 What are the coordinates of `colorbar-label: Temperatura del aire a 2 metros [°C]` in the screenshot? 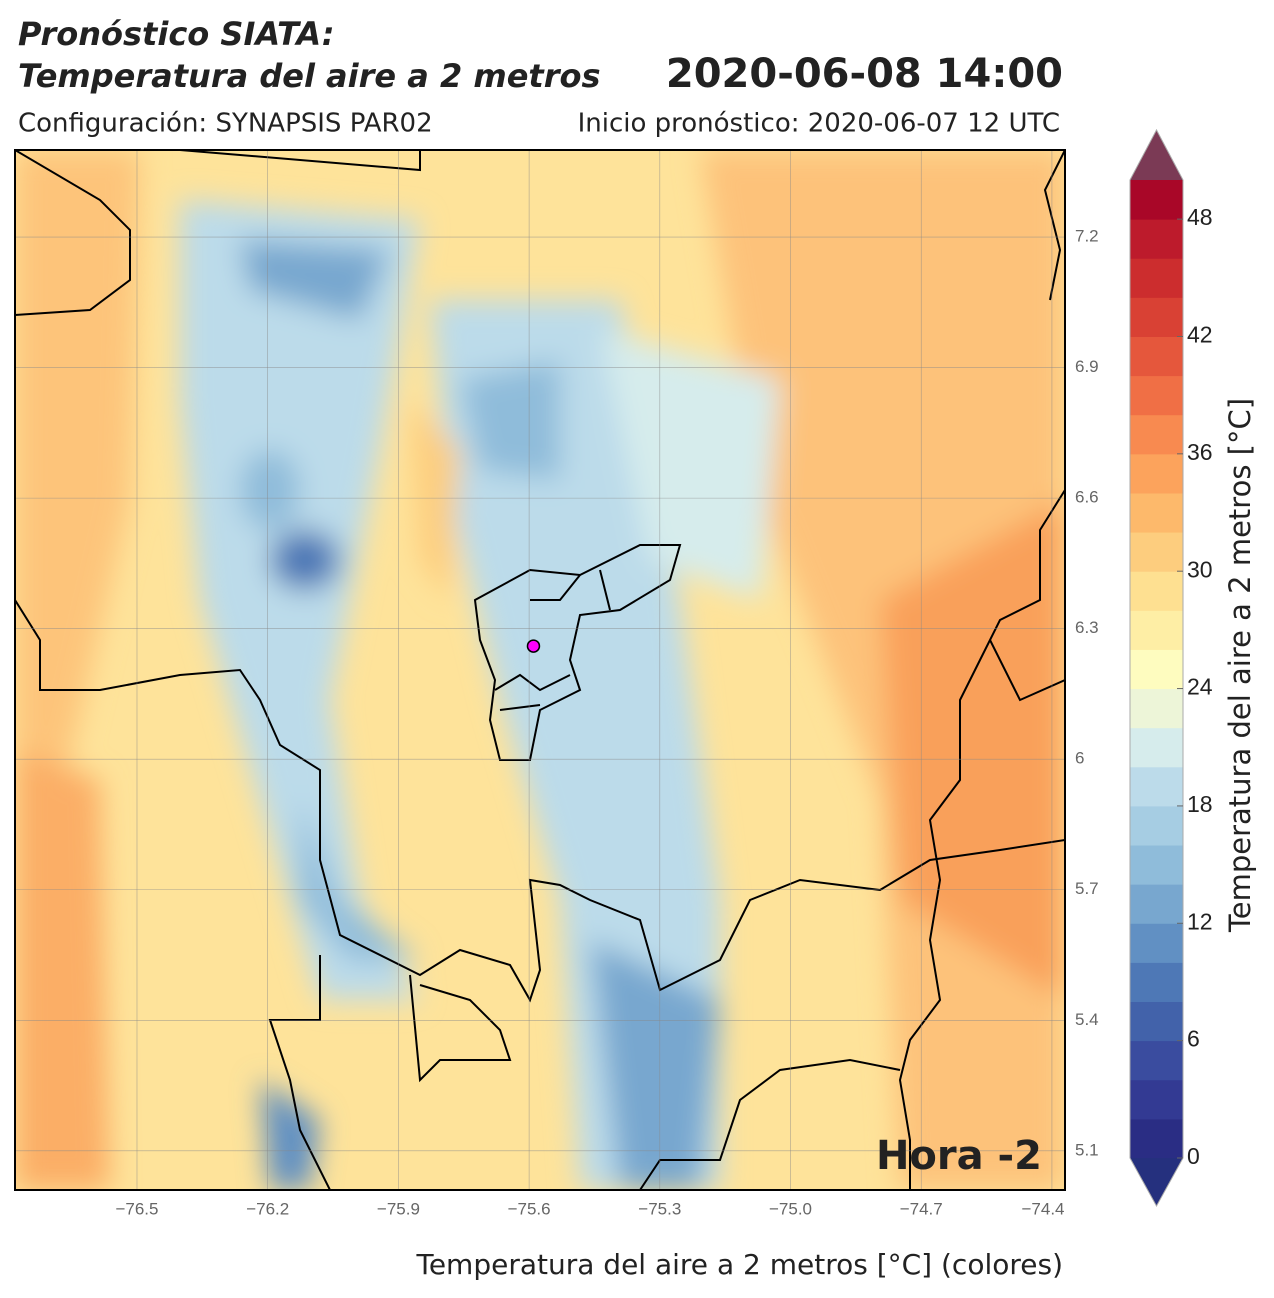 It's located at (1240, 665).